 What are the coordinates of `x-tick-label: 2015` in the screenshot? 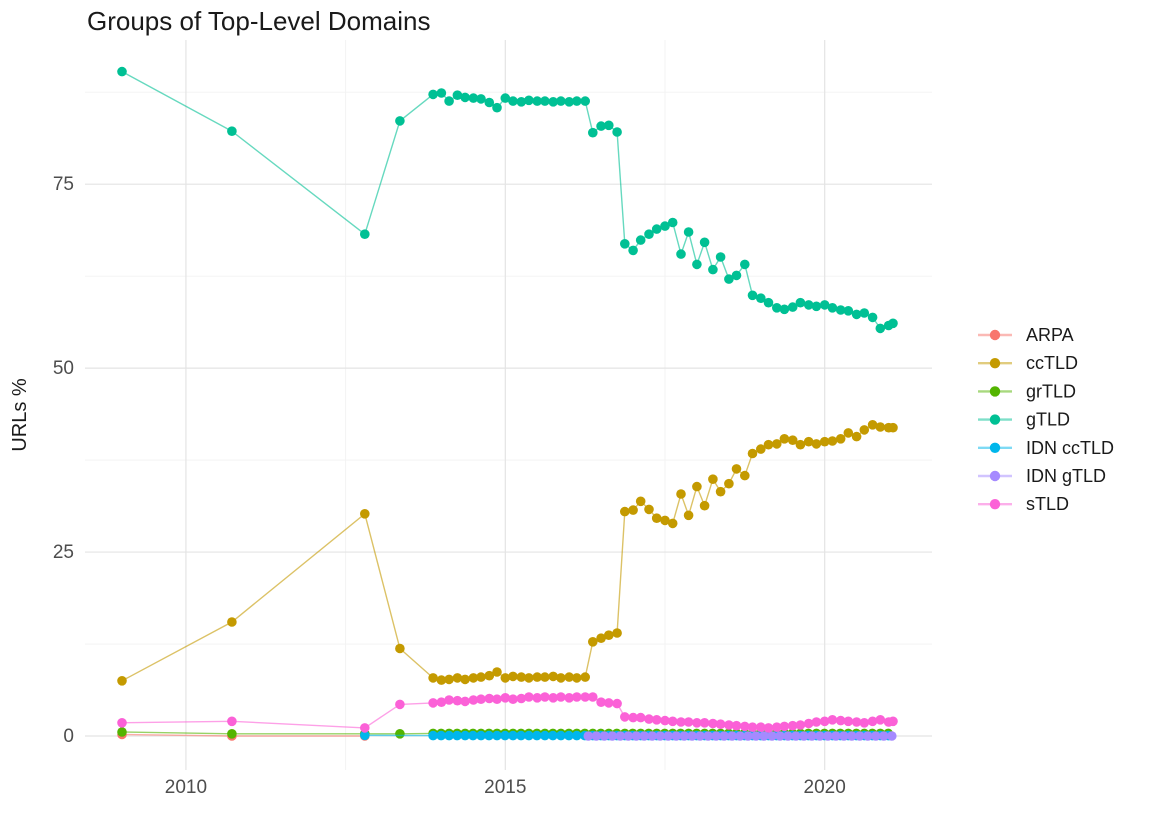 It's located at (505, 787).